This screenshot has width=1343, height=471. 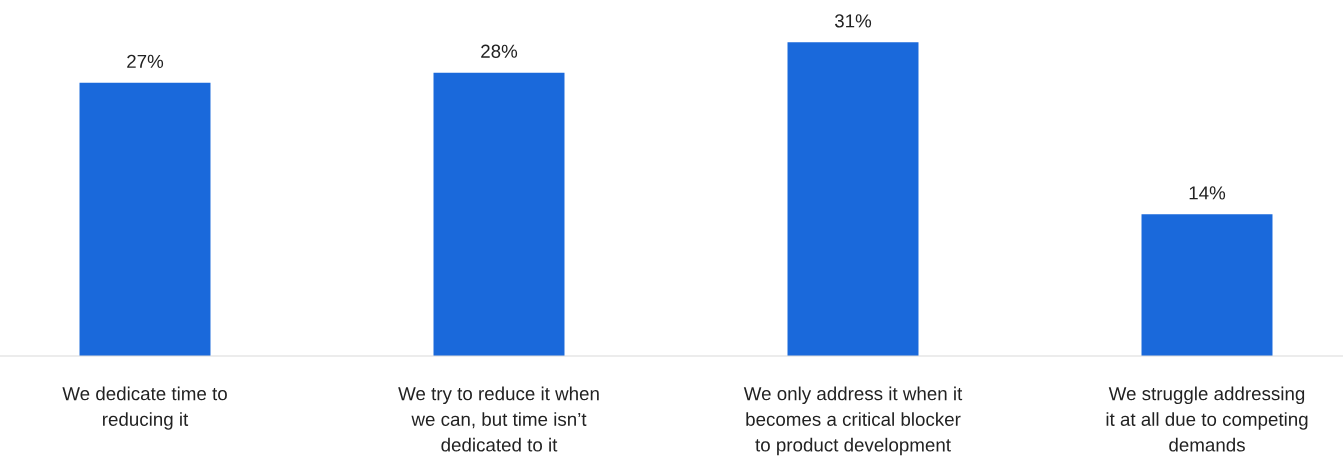 What do you see at coordinates (853, 421) in the screenshot?
I see `x-tick-label: We only address it when it becomes a critical blocker to product development` at bounding box center [853, 421].